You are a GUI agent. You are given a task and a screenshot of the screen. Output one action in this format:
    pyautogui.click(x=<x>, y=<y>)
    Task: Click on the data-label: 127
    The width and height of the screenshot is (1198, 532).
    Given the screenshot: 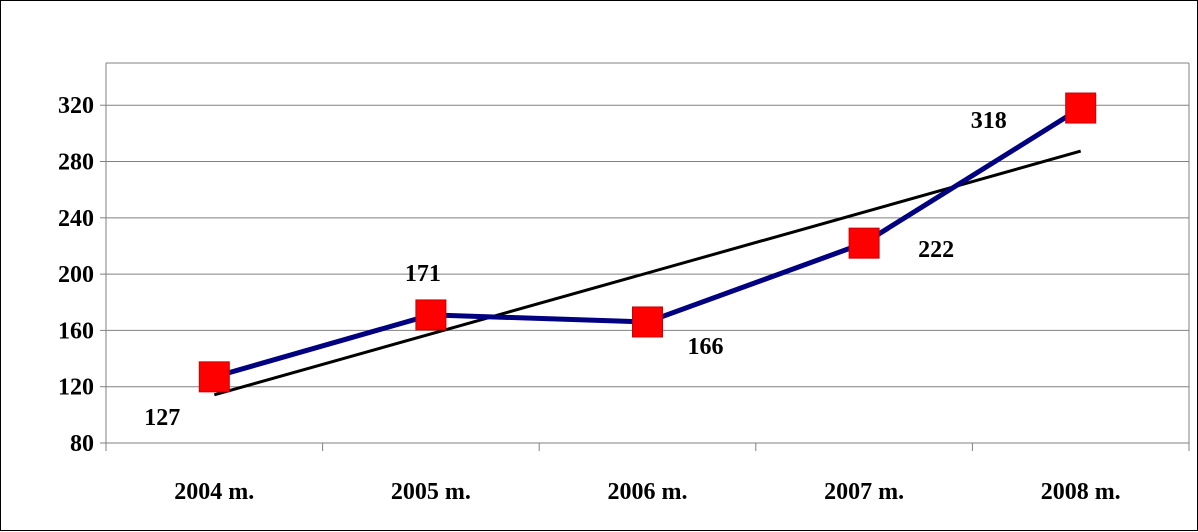 What is the action you would take?
    pyautogui.click(x=162, y=418)
    